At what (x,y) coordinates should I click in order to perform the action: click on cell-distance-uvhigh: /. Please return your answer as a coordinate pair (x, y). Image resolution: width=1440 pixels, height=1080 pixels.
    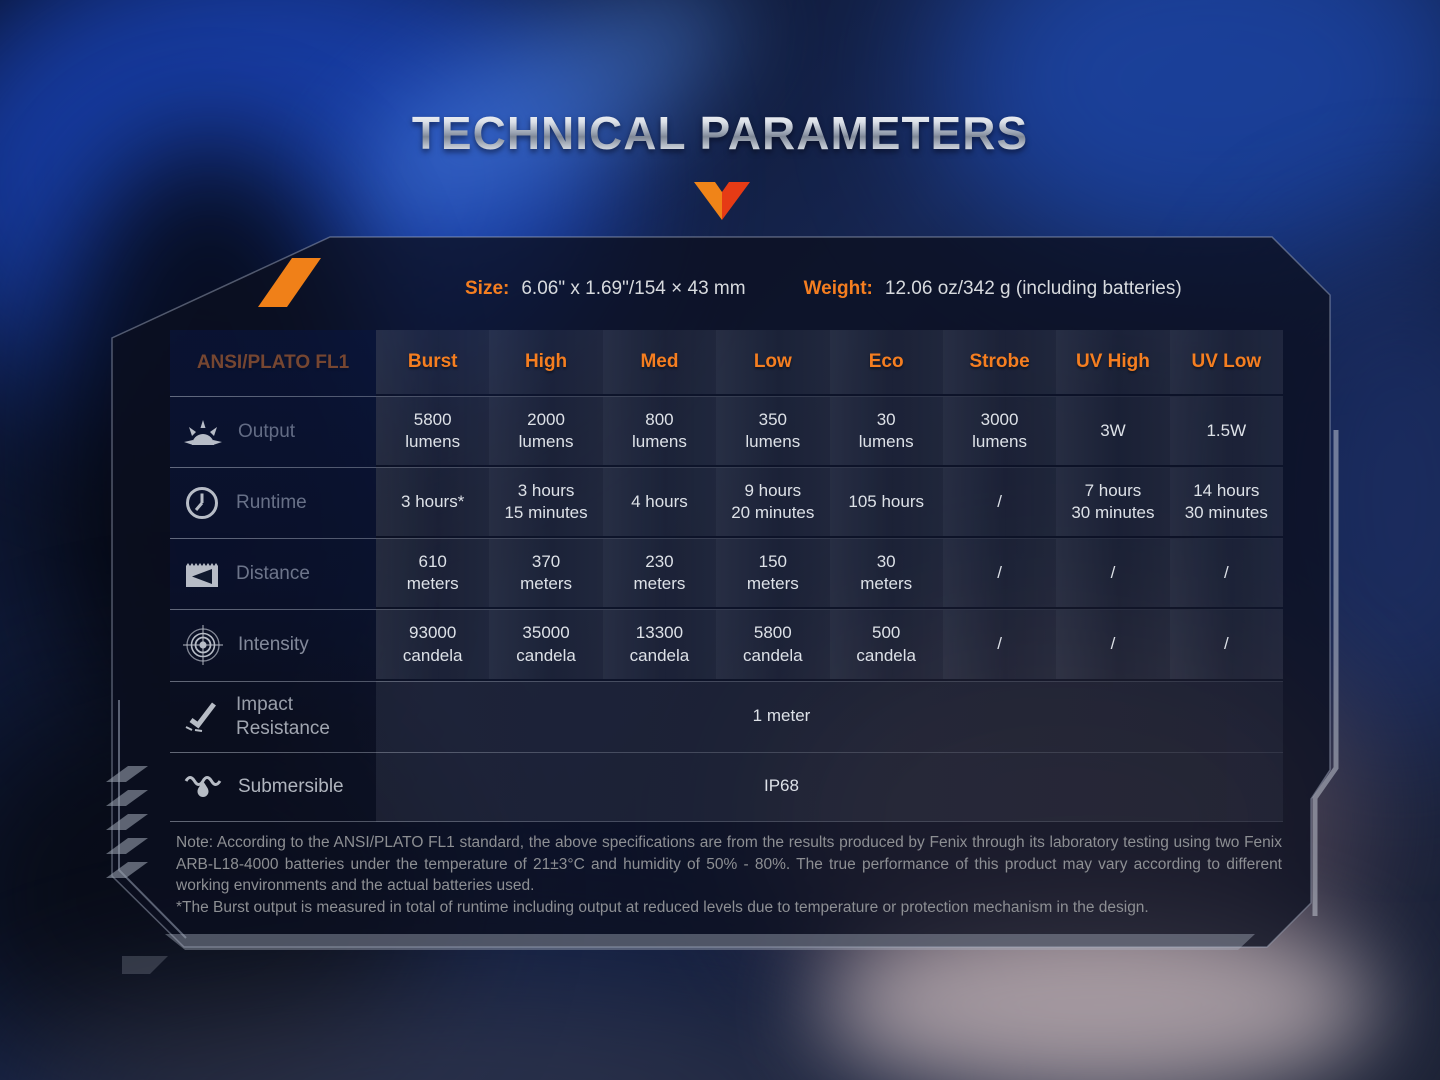
    Looking at the image, I should click on (1113, 573).